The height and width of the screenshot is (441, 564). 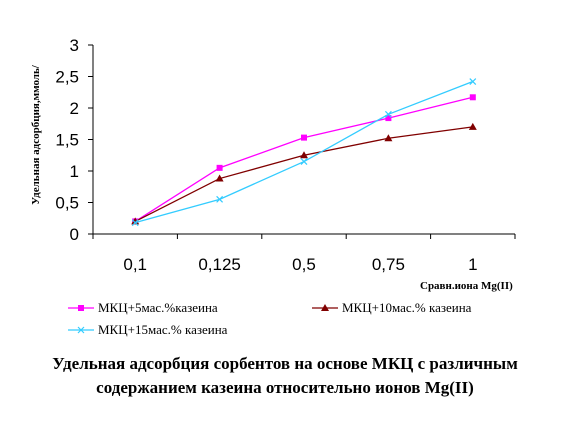 What do you see at coordinates (163, 329) in the screenshot?
I see `legend-label: МКЦ+15мас.% казеина` at bounding box center [163, 329].